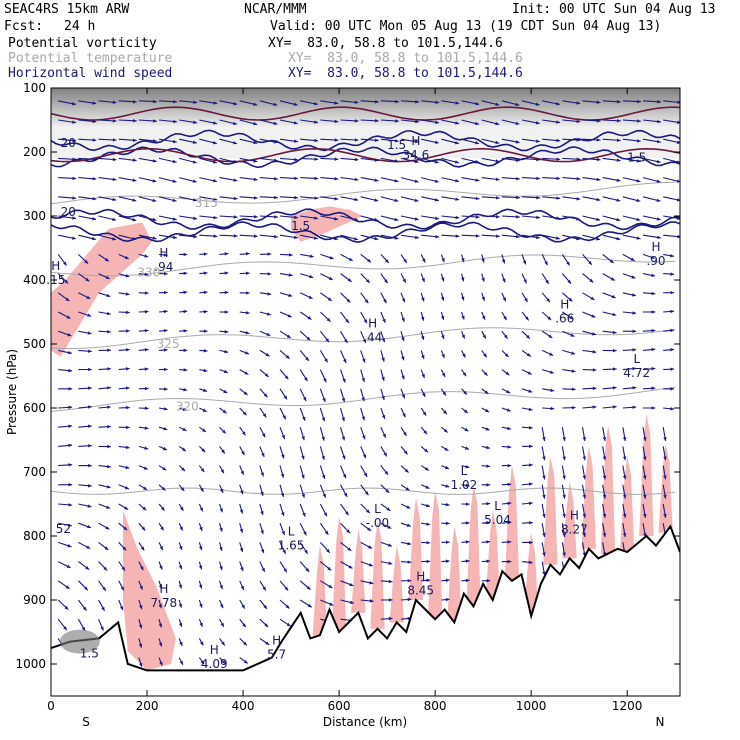  What do you see at coordinates (51, 706) in the screenshot?
I see `x-tick-label: 0` at bounding box center [51, 706].